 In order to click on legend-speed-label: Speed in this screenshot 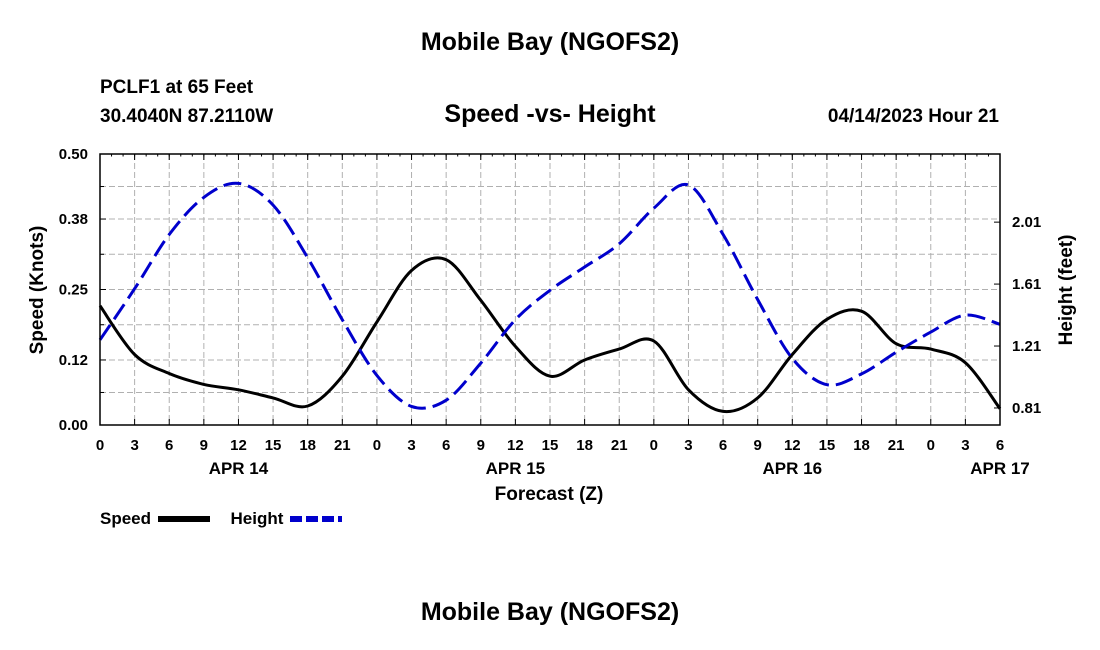, I will do `click(126, 518)`.